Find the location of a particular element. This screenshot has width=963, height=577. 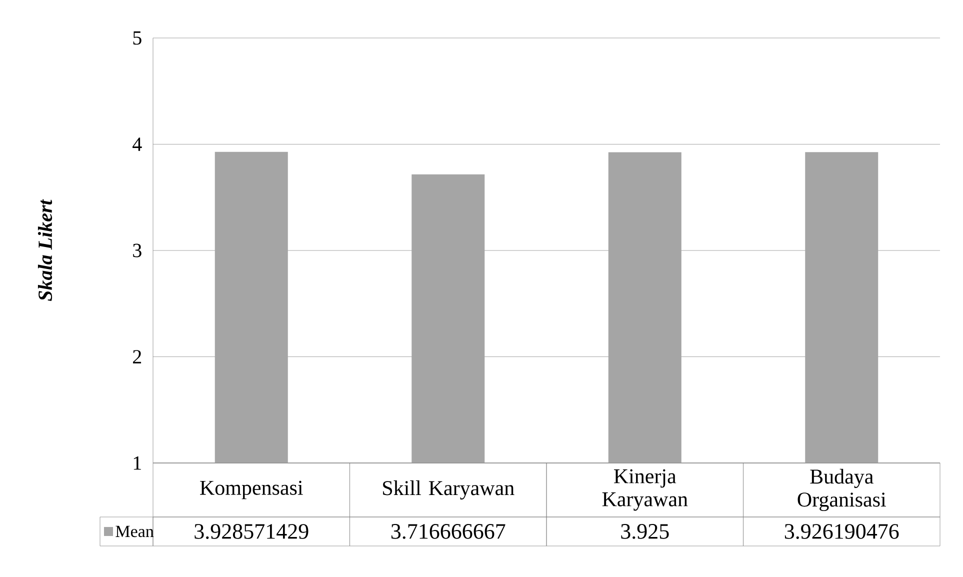

x-tick-label: Kinerja Karyawan is located at coordinates (645, 490).